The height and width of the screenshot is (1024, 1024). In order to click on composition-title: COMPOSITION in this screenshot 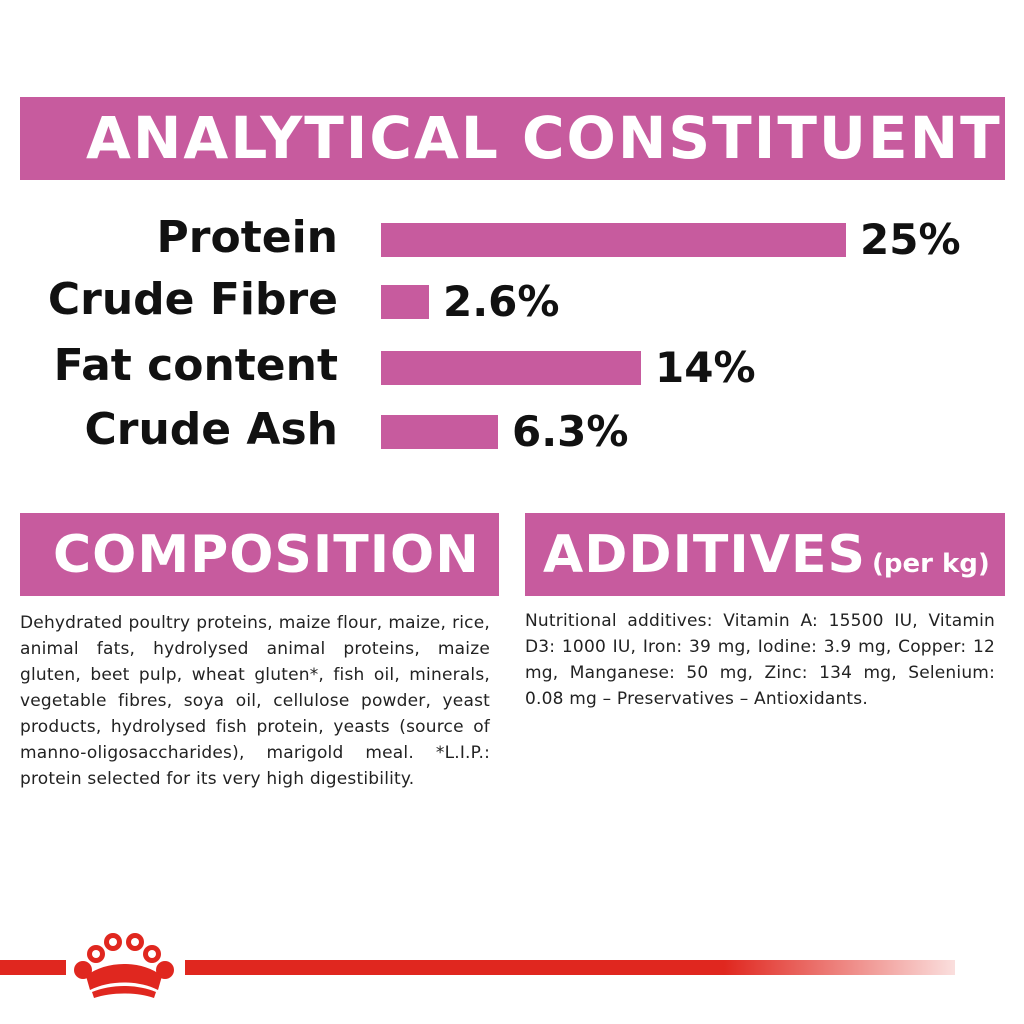, I will do `click(266, 555)`.